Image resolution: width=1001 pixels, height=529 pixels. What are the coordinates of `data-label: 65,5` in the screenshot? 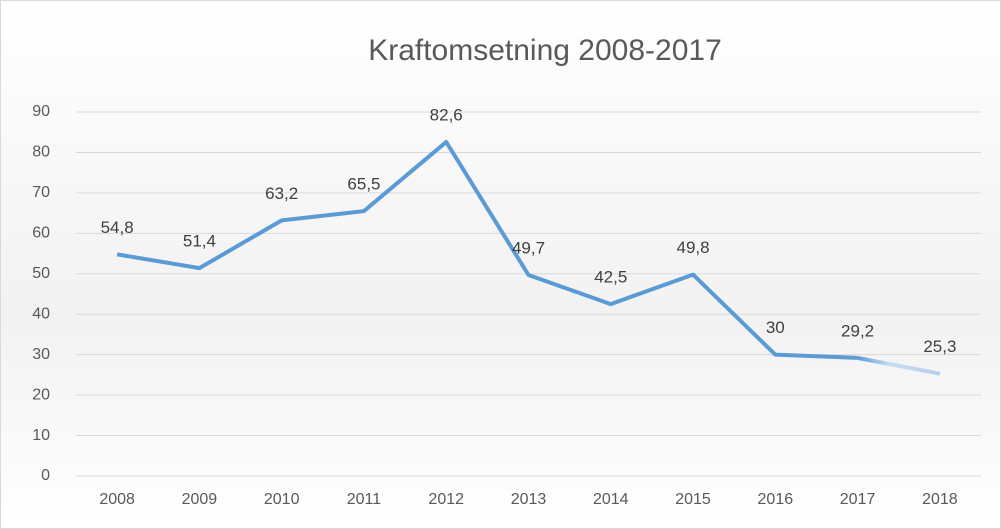 It's located at (363, 184).